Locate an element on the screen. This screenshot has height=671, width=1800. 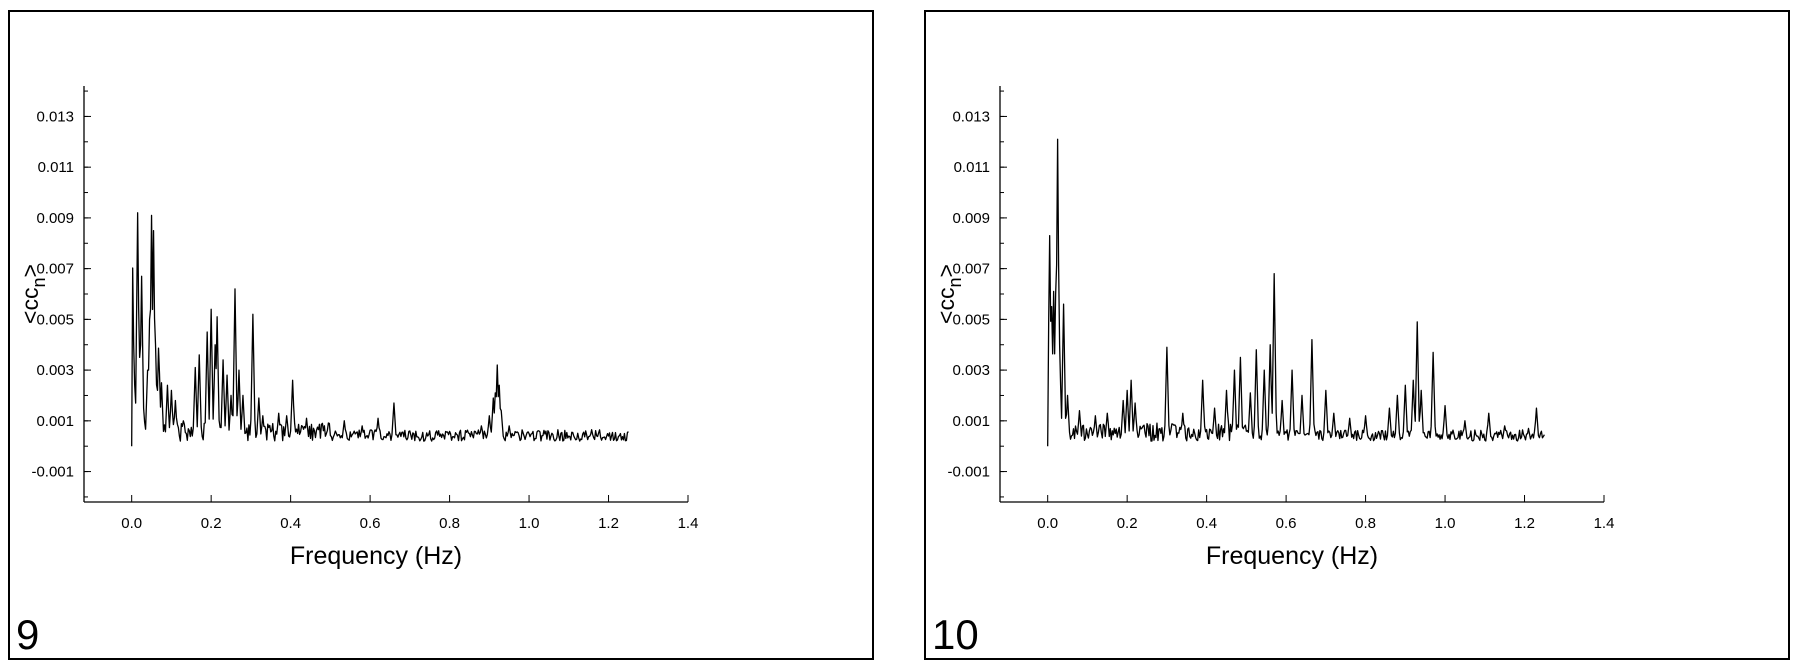
panel-label-10: 10 is located at coordinates (955, 634).